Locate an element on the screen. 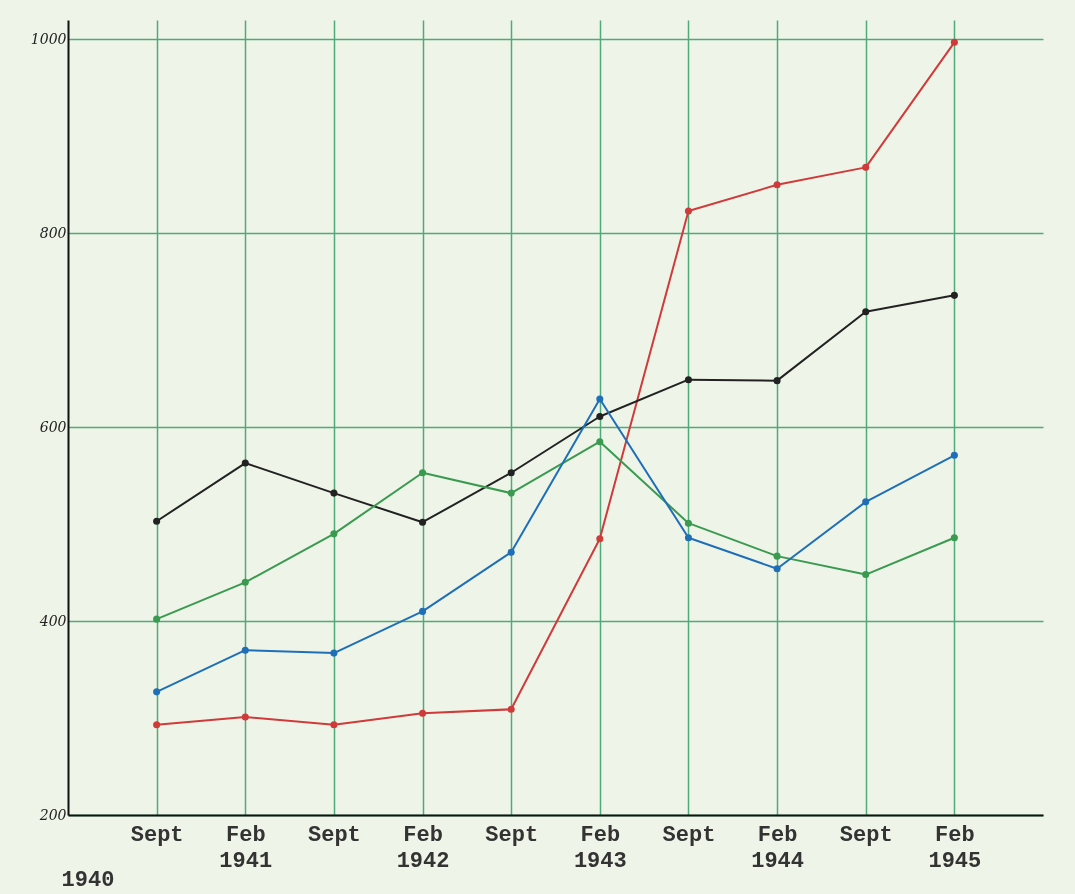 This screenshot has width=1075, height=894. x-tick-label: Feb 1945 is located at coordinates (955, 848).